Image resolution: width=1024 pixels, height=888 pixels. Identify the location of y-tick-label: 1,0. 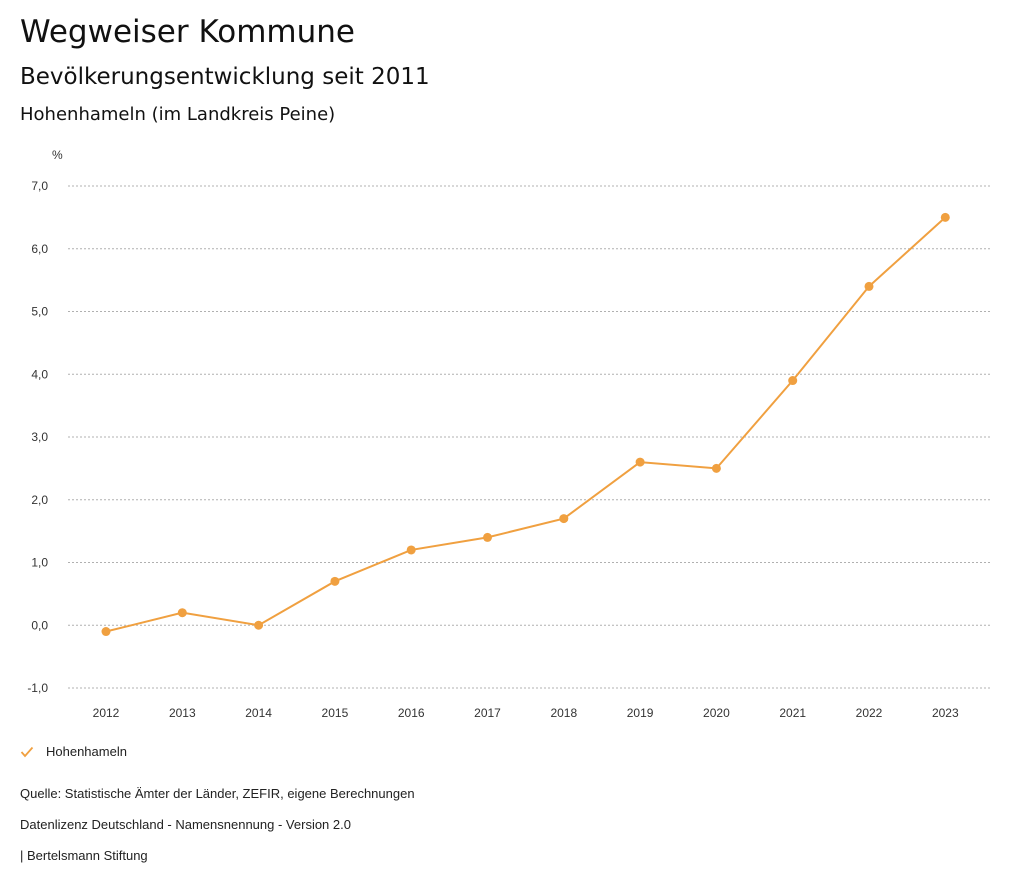
(39, 563).